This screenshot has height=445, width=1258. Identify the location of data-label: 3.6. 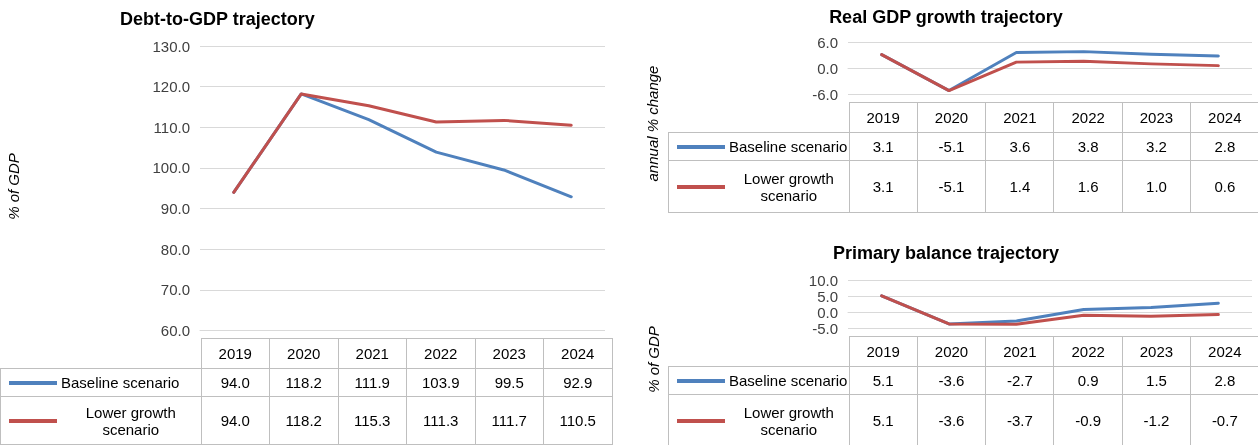
(1019, 146).